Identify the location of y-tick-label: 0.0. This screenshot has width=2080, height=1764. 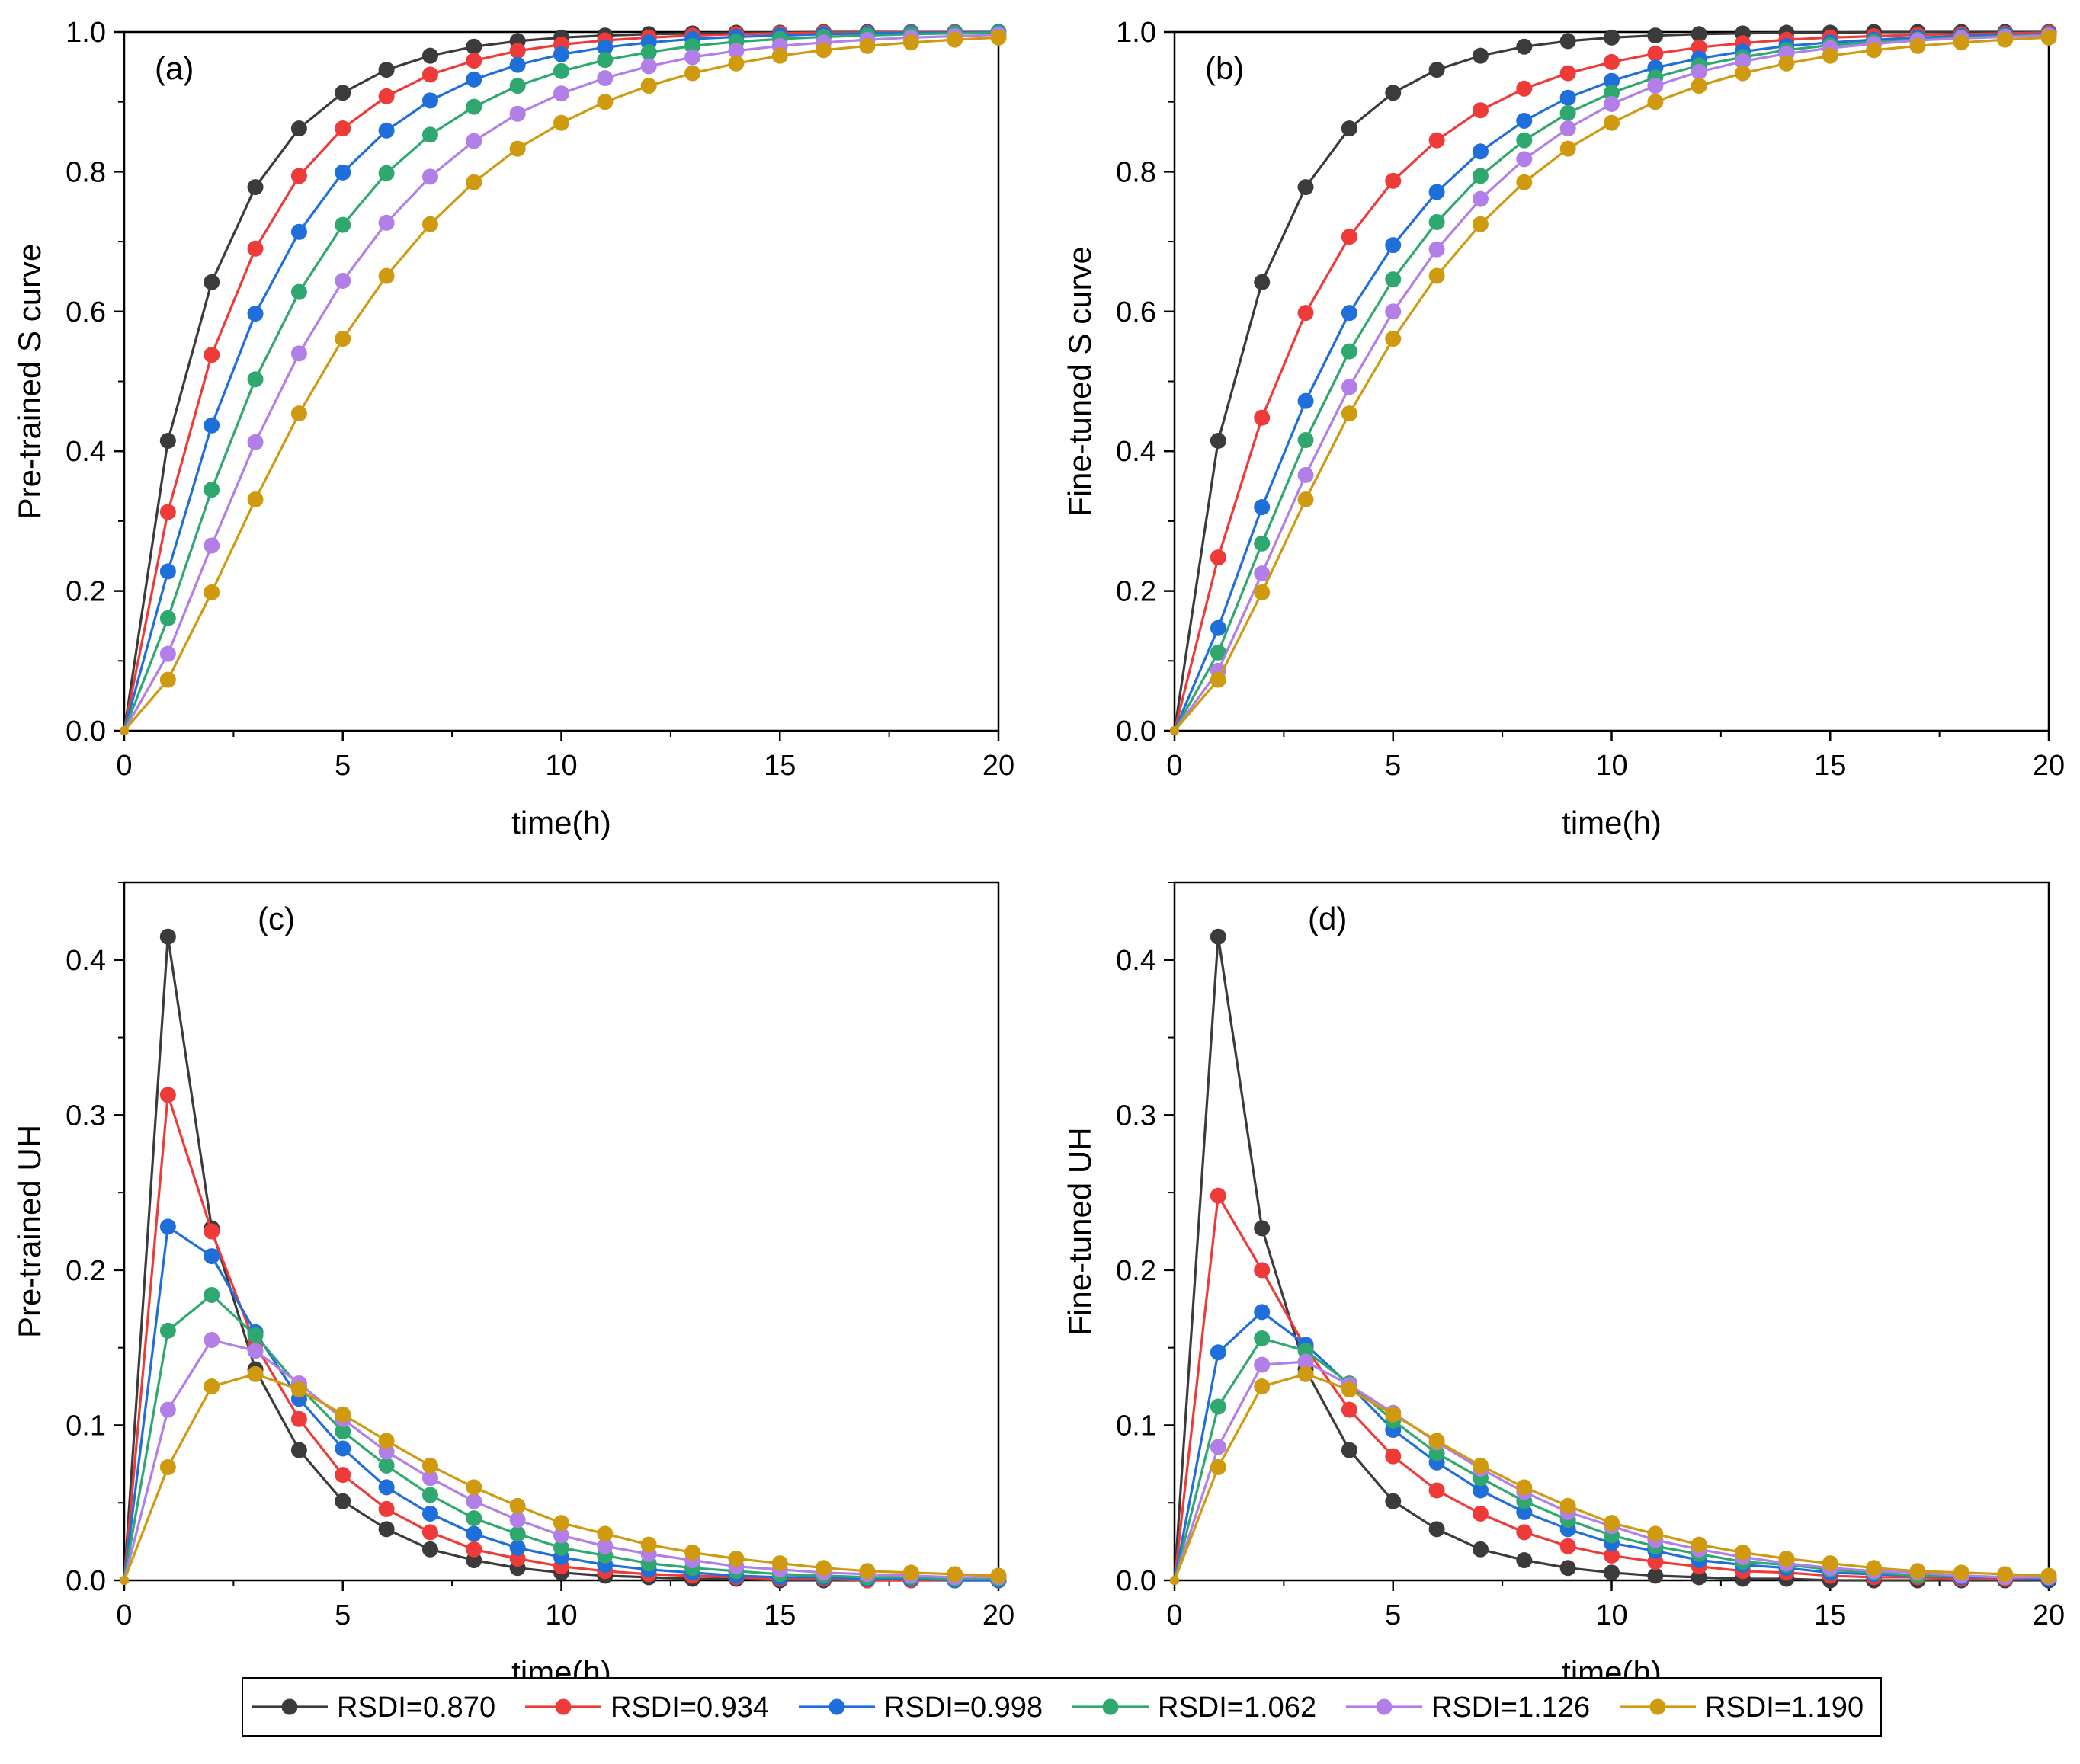
(86, 732).